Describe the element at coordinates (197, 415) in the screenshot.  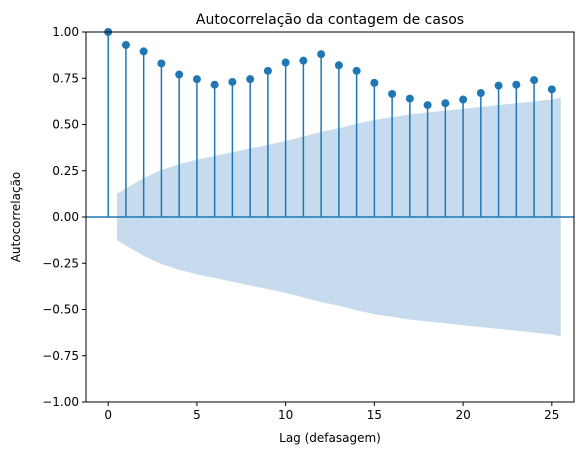
I see `x-tick-label: 5` at that location.